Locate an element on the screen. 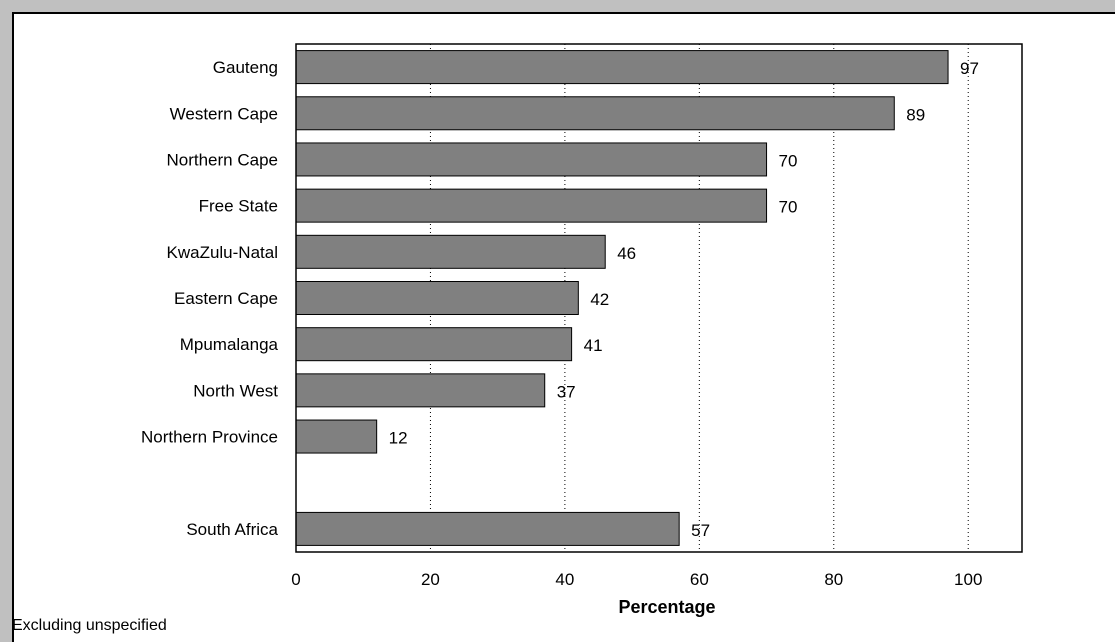  category-label: Eastern Cape is located at coordinates (226, 298).